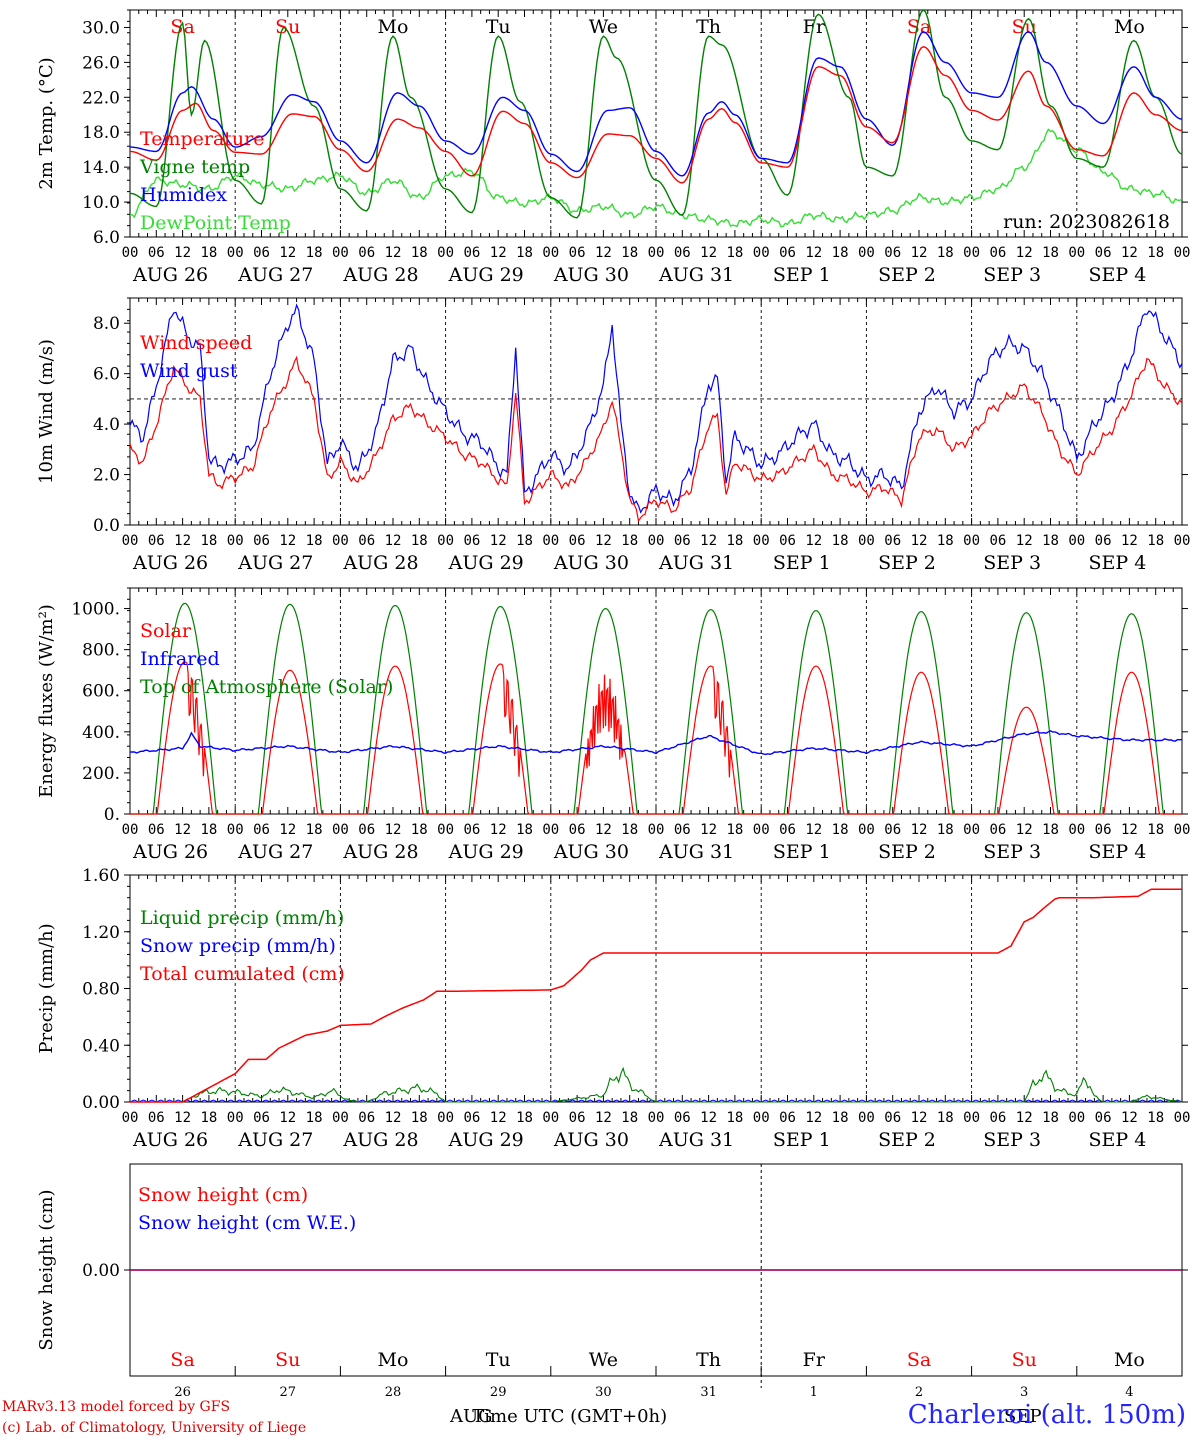 The width and height of the screenshot is (1194, 1440). What do you see at coordinates (182, 1360) in the screenshot?
I see `weekday-label: Sa` at bounding box center [182, 1360].